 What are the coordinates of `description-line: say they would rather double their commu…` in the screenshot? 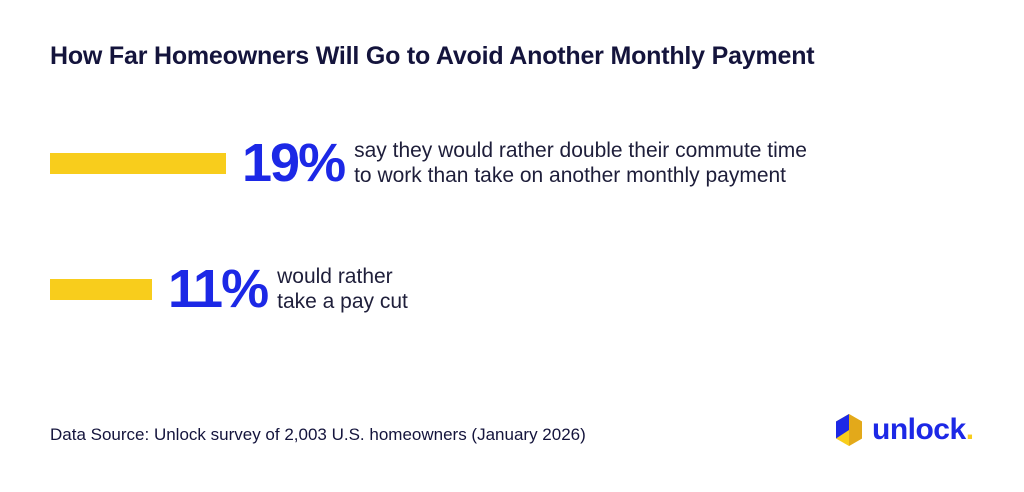 It's located at (580, 150).